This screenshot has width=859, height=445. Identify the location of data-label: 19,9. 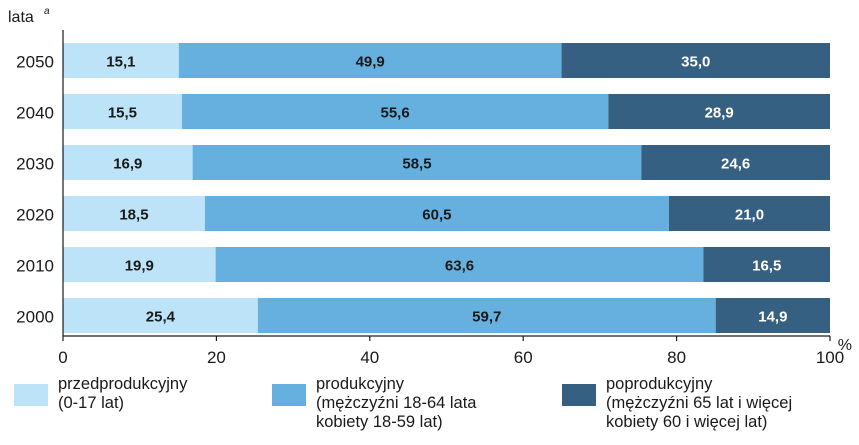
(139, 266).